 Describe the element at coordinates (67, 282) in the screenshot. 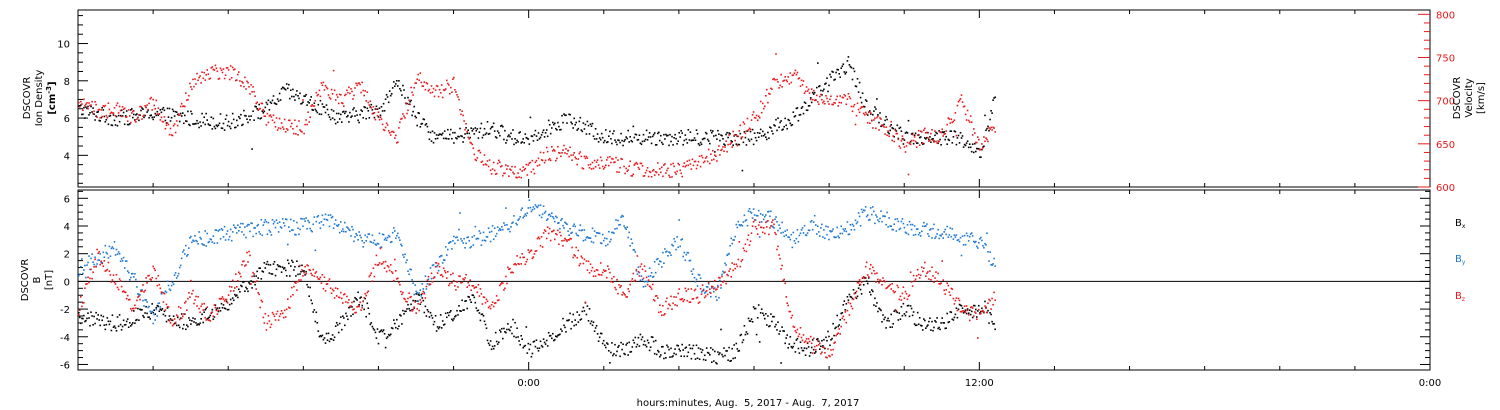

I see `y-tick-label: 0` at that location.